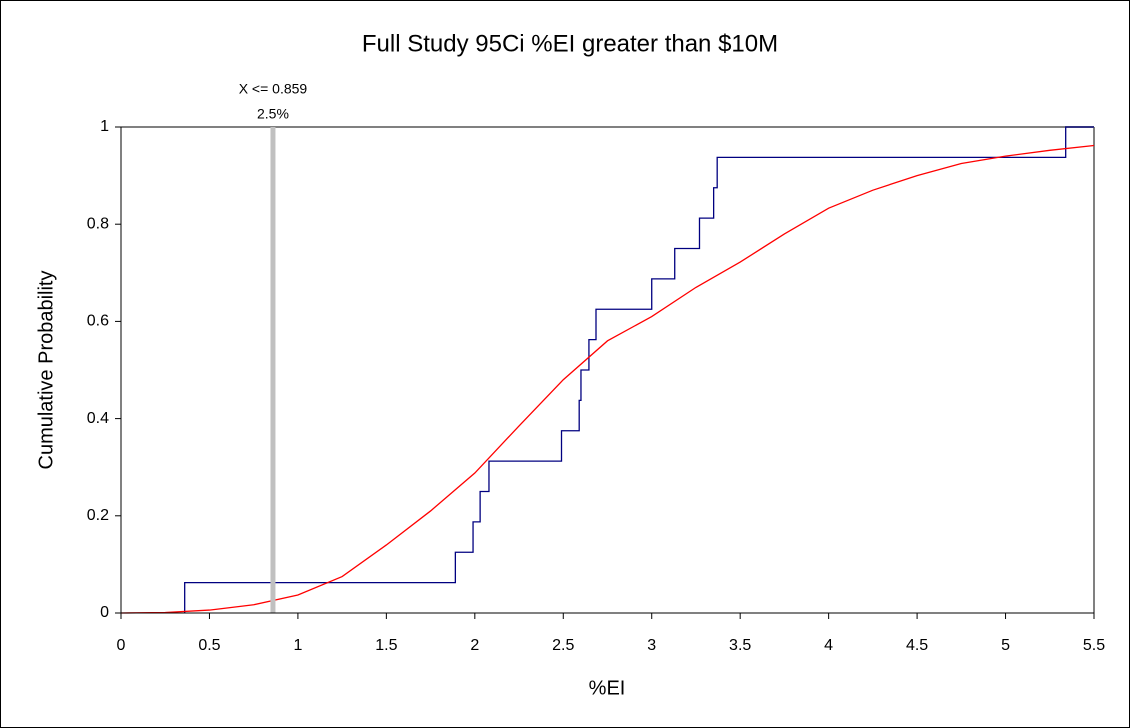 The image size is (1130, 728). I want to click on x-tick-label: 2.5, so click(563, 645).